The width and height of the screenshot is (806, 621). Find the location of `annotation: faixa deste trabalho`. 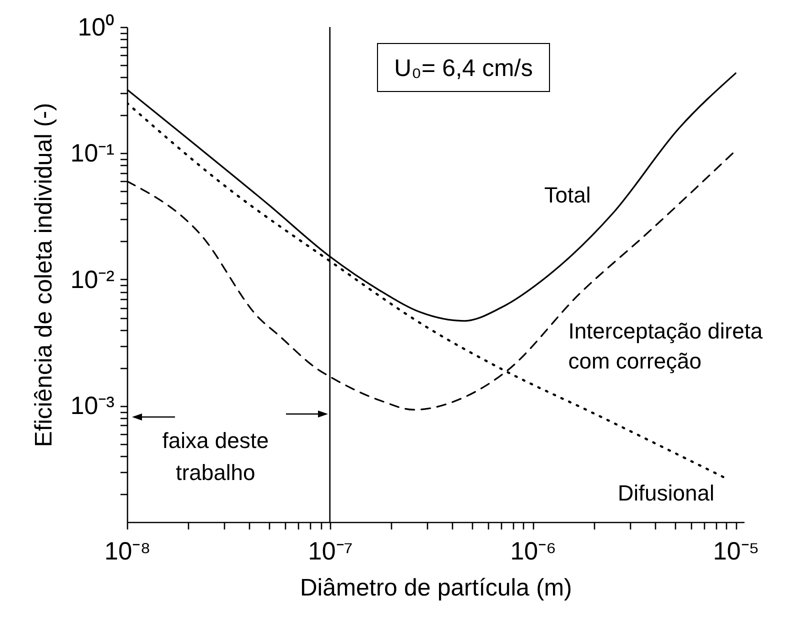

annotation: faixa deste trabalho is located at coordinates (215, 457).